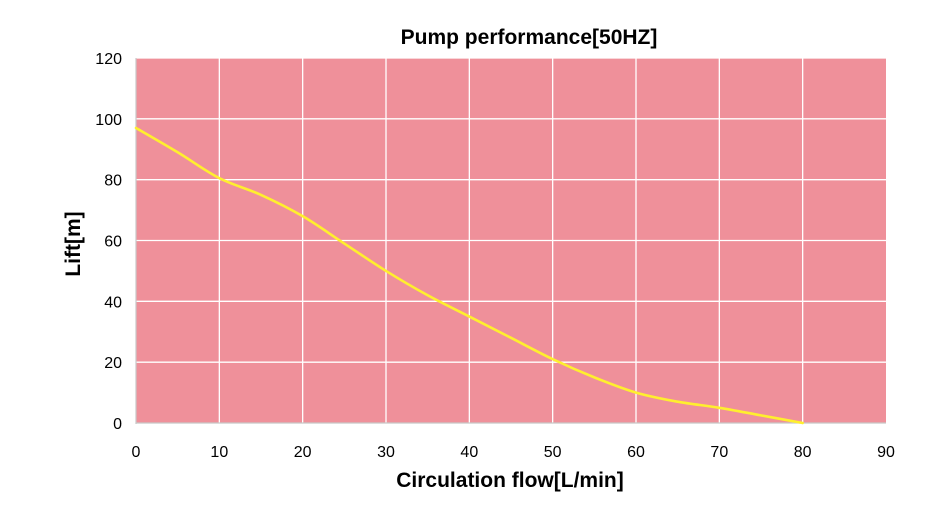 The image size is (951, 524). What do you see at coordinates (386, 452) in the screenshot?
I see `x-tick-label: 30` at bounding box center [386, 452].